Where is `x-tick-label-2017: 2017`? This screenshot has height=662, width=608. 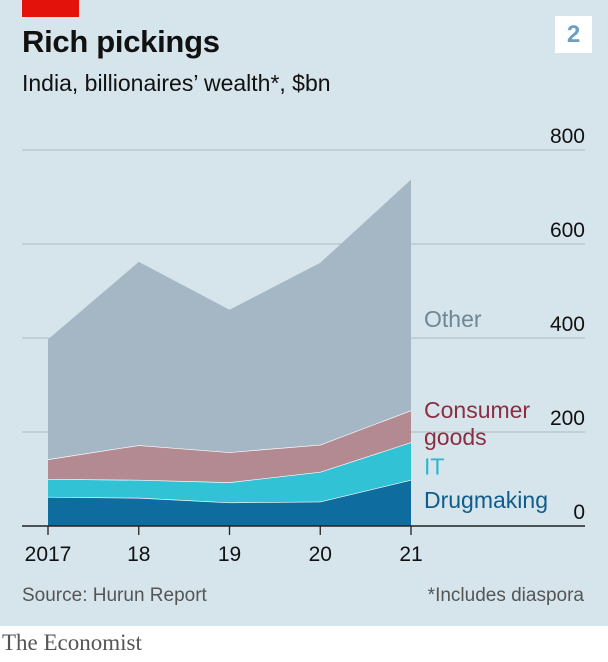
x-tick-label-2017: 2017 is located at coordinates (48, 554).